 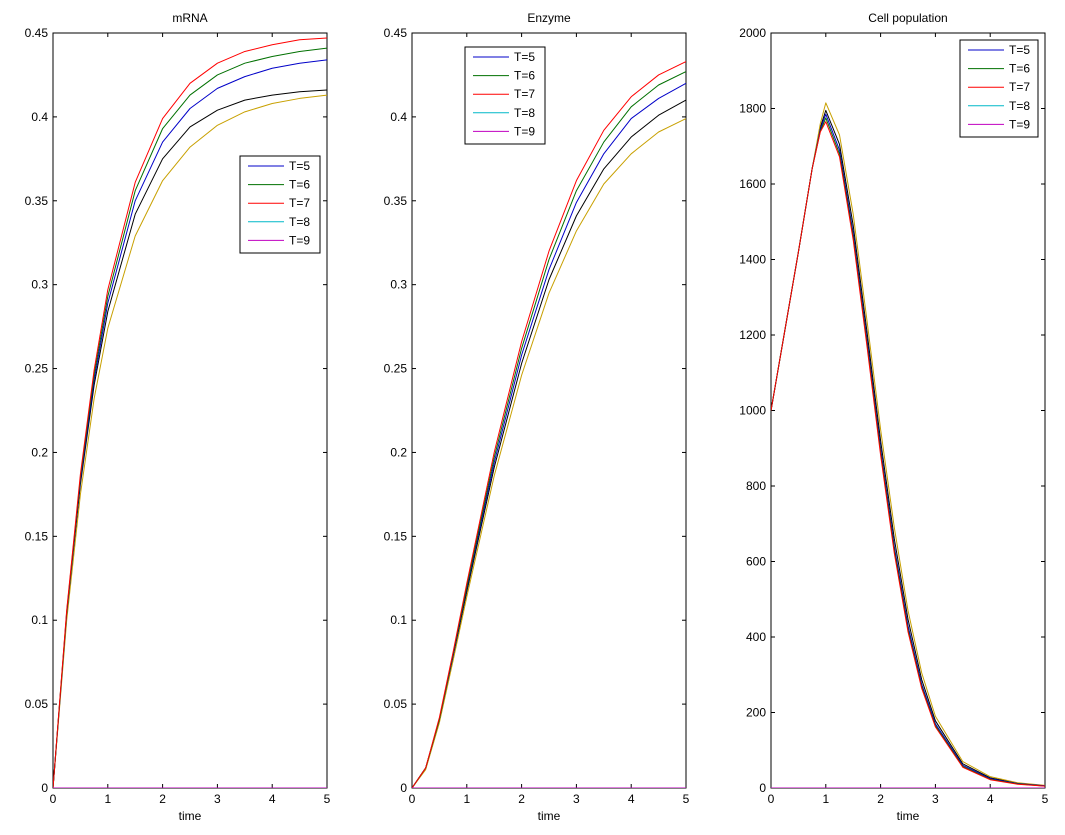 I want to click on cell-xtick-label: 5, so click(x=1045, y=799).